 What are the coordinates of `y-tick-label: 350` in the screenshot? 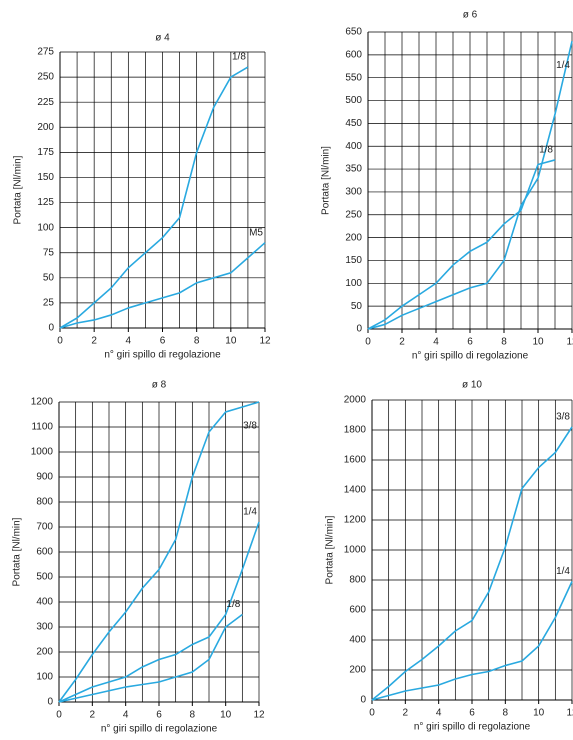 It's located at (353, 169).